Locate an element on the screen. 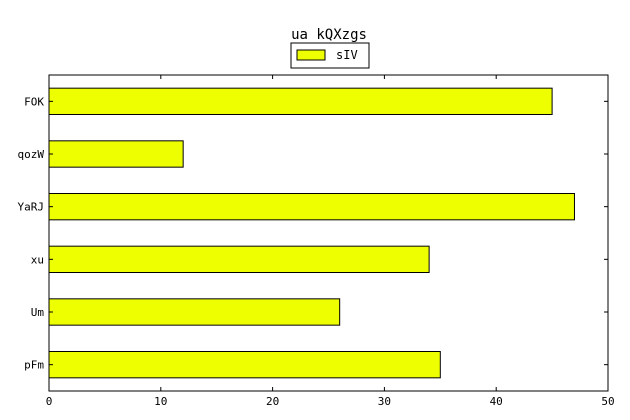 The height and width of the screenshot is (420, 630). y-tick-label: FOK is located at coordinates (34, 101).